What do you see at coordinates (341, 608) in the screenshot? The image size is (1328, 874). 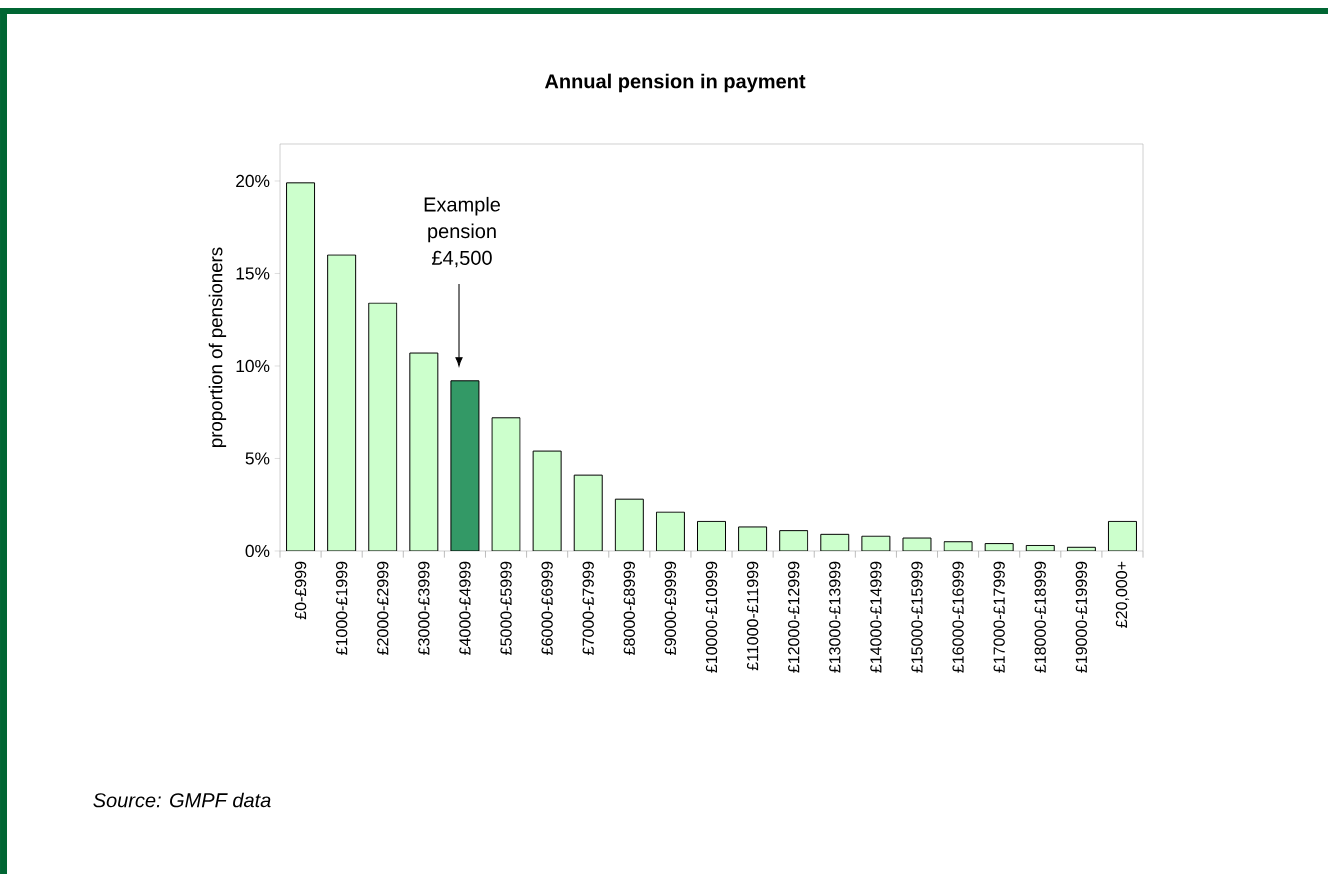 I see `x-tick-label: £1000-£1999` at bounding box center [341, 608].